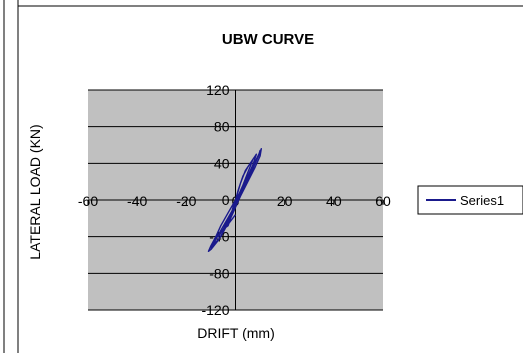 The image size is (523, 353). I want to click on y-tick-label: 0, so click(226, 200).